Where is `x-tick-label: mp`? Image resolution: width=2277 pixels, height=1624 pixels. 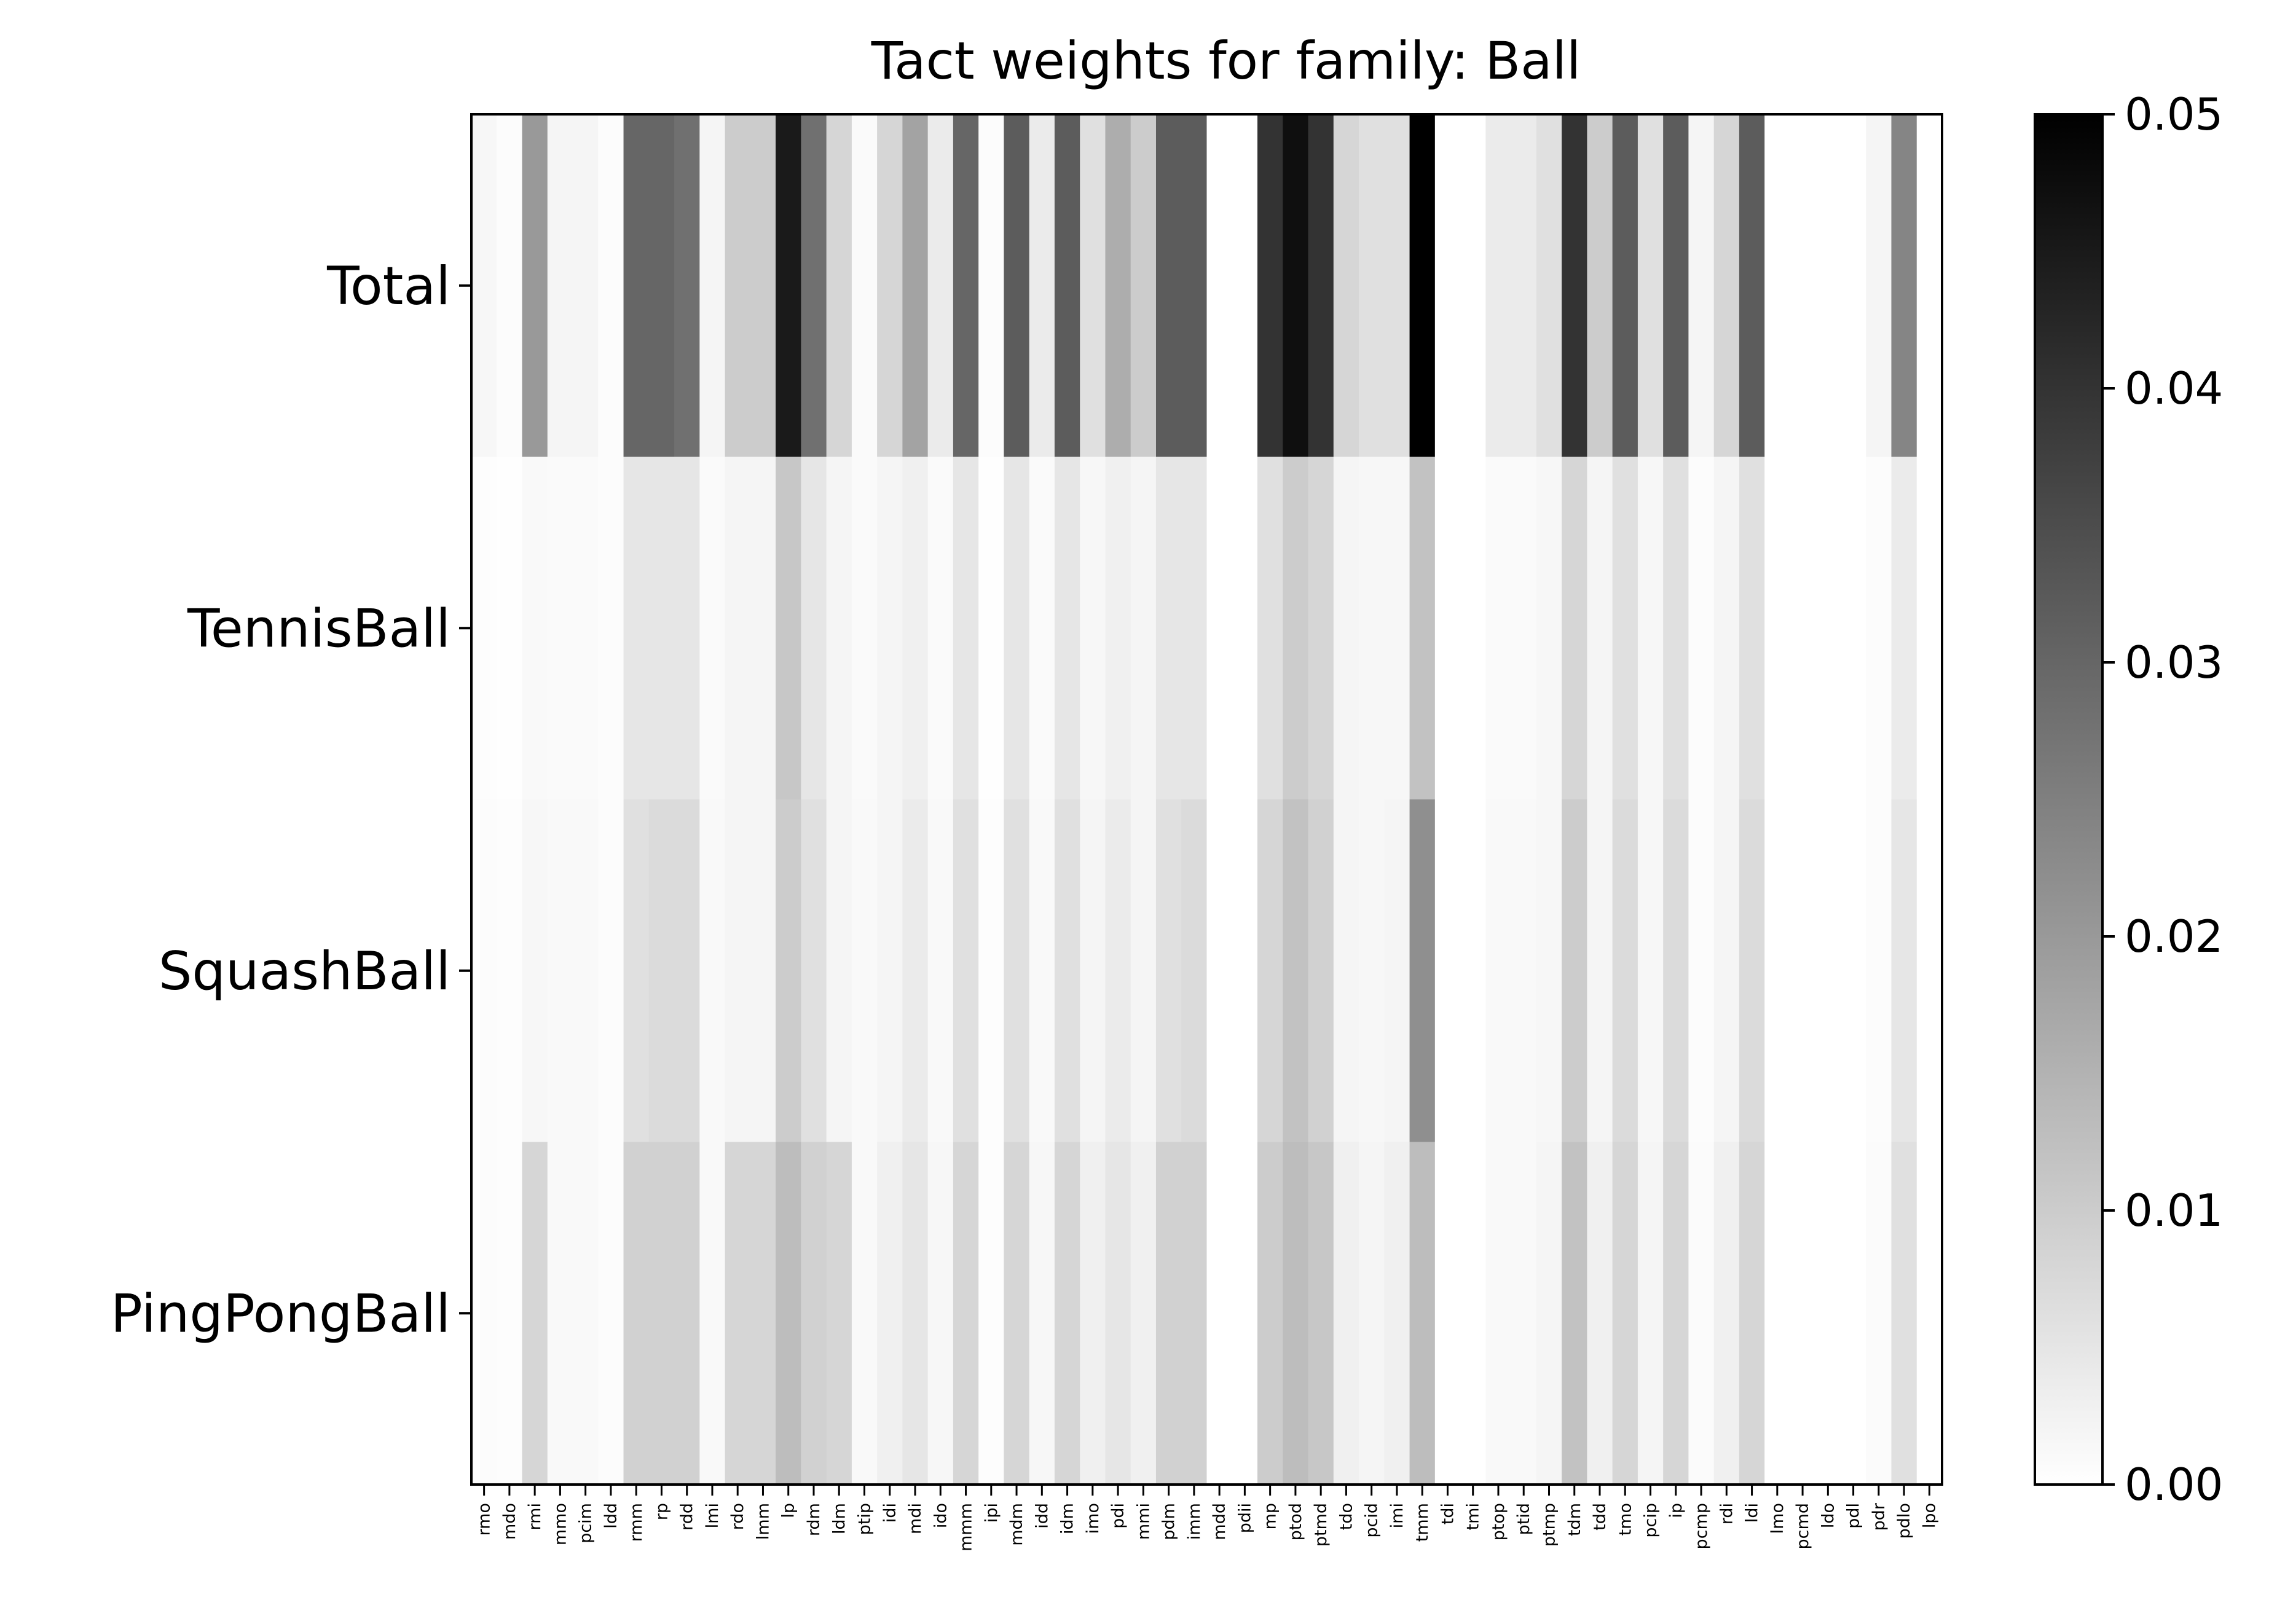
x-tick-label: mp is located at coordinates (1271, 1516).